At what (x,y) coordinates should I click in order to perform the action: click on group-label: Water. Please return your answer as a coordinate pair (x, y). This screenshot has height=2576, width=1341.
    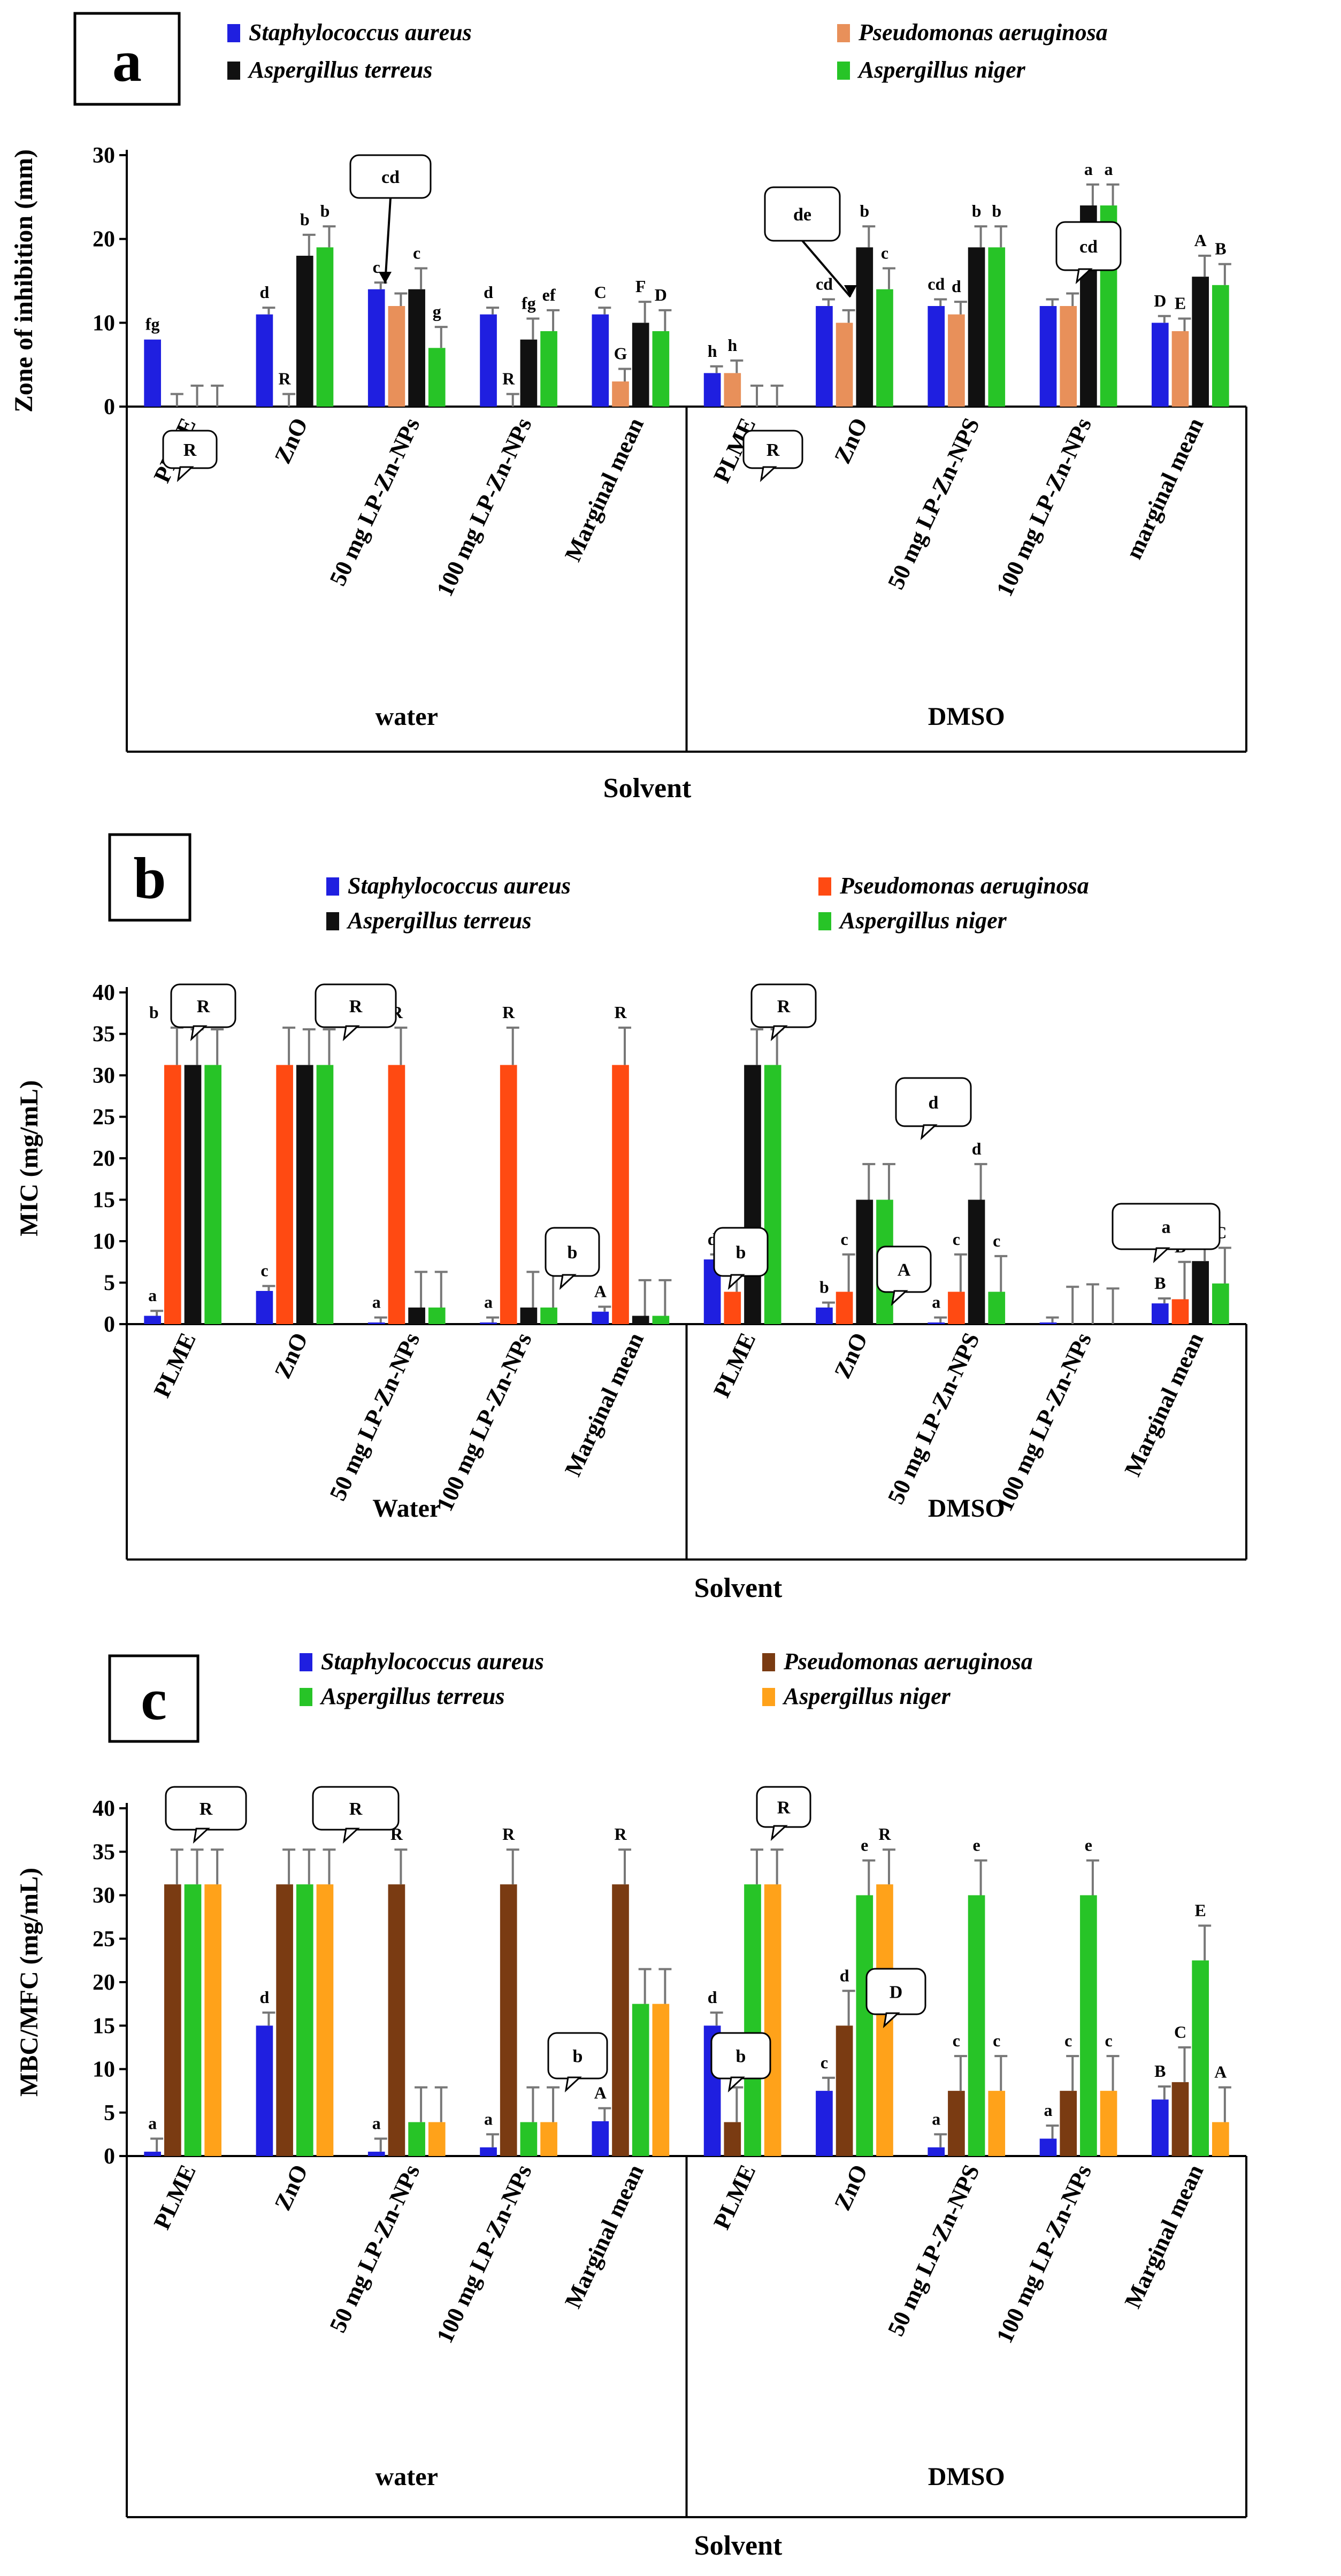
    Looking at the image, I should click on (406, 1508).